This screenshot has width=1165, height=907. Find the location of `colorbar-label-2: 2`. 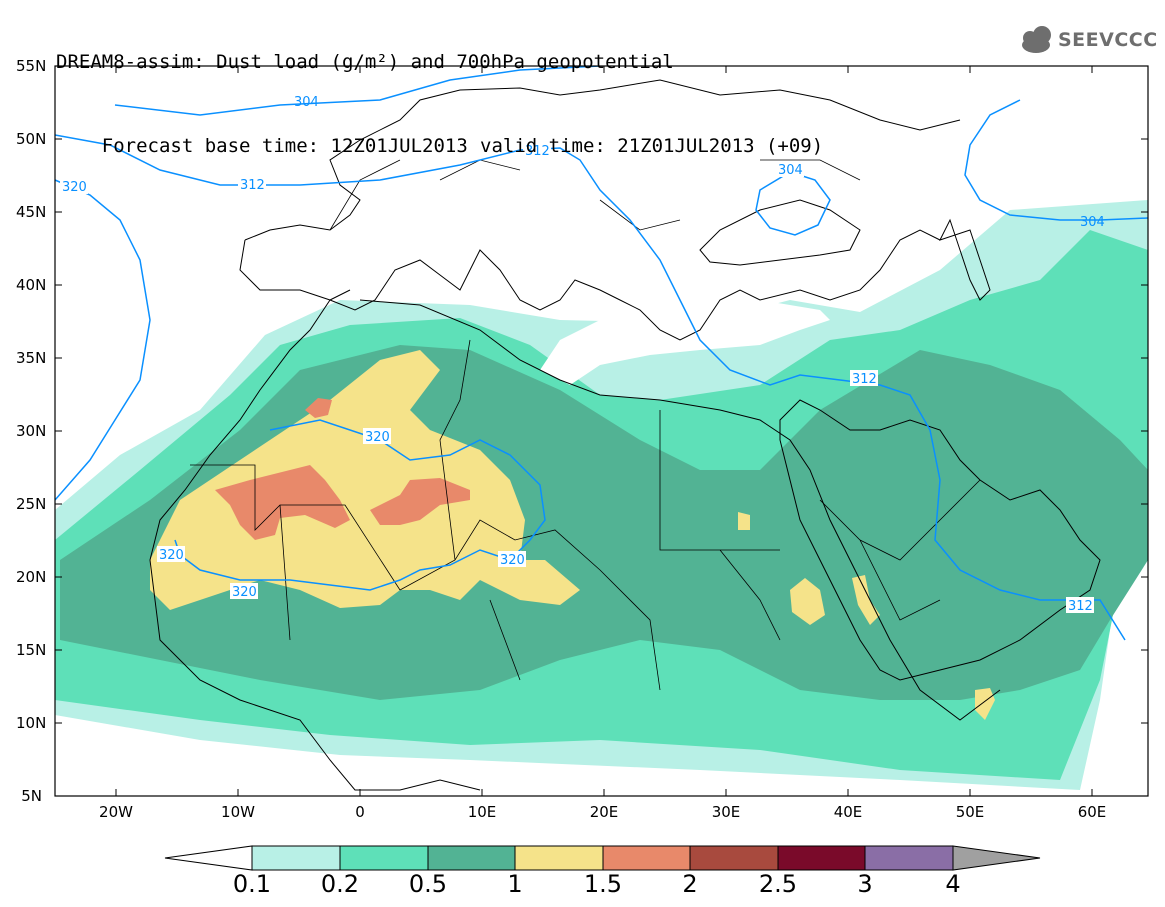

colorbar-label-2: 2 is located at coordinates (690, 884).